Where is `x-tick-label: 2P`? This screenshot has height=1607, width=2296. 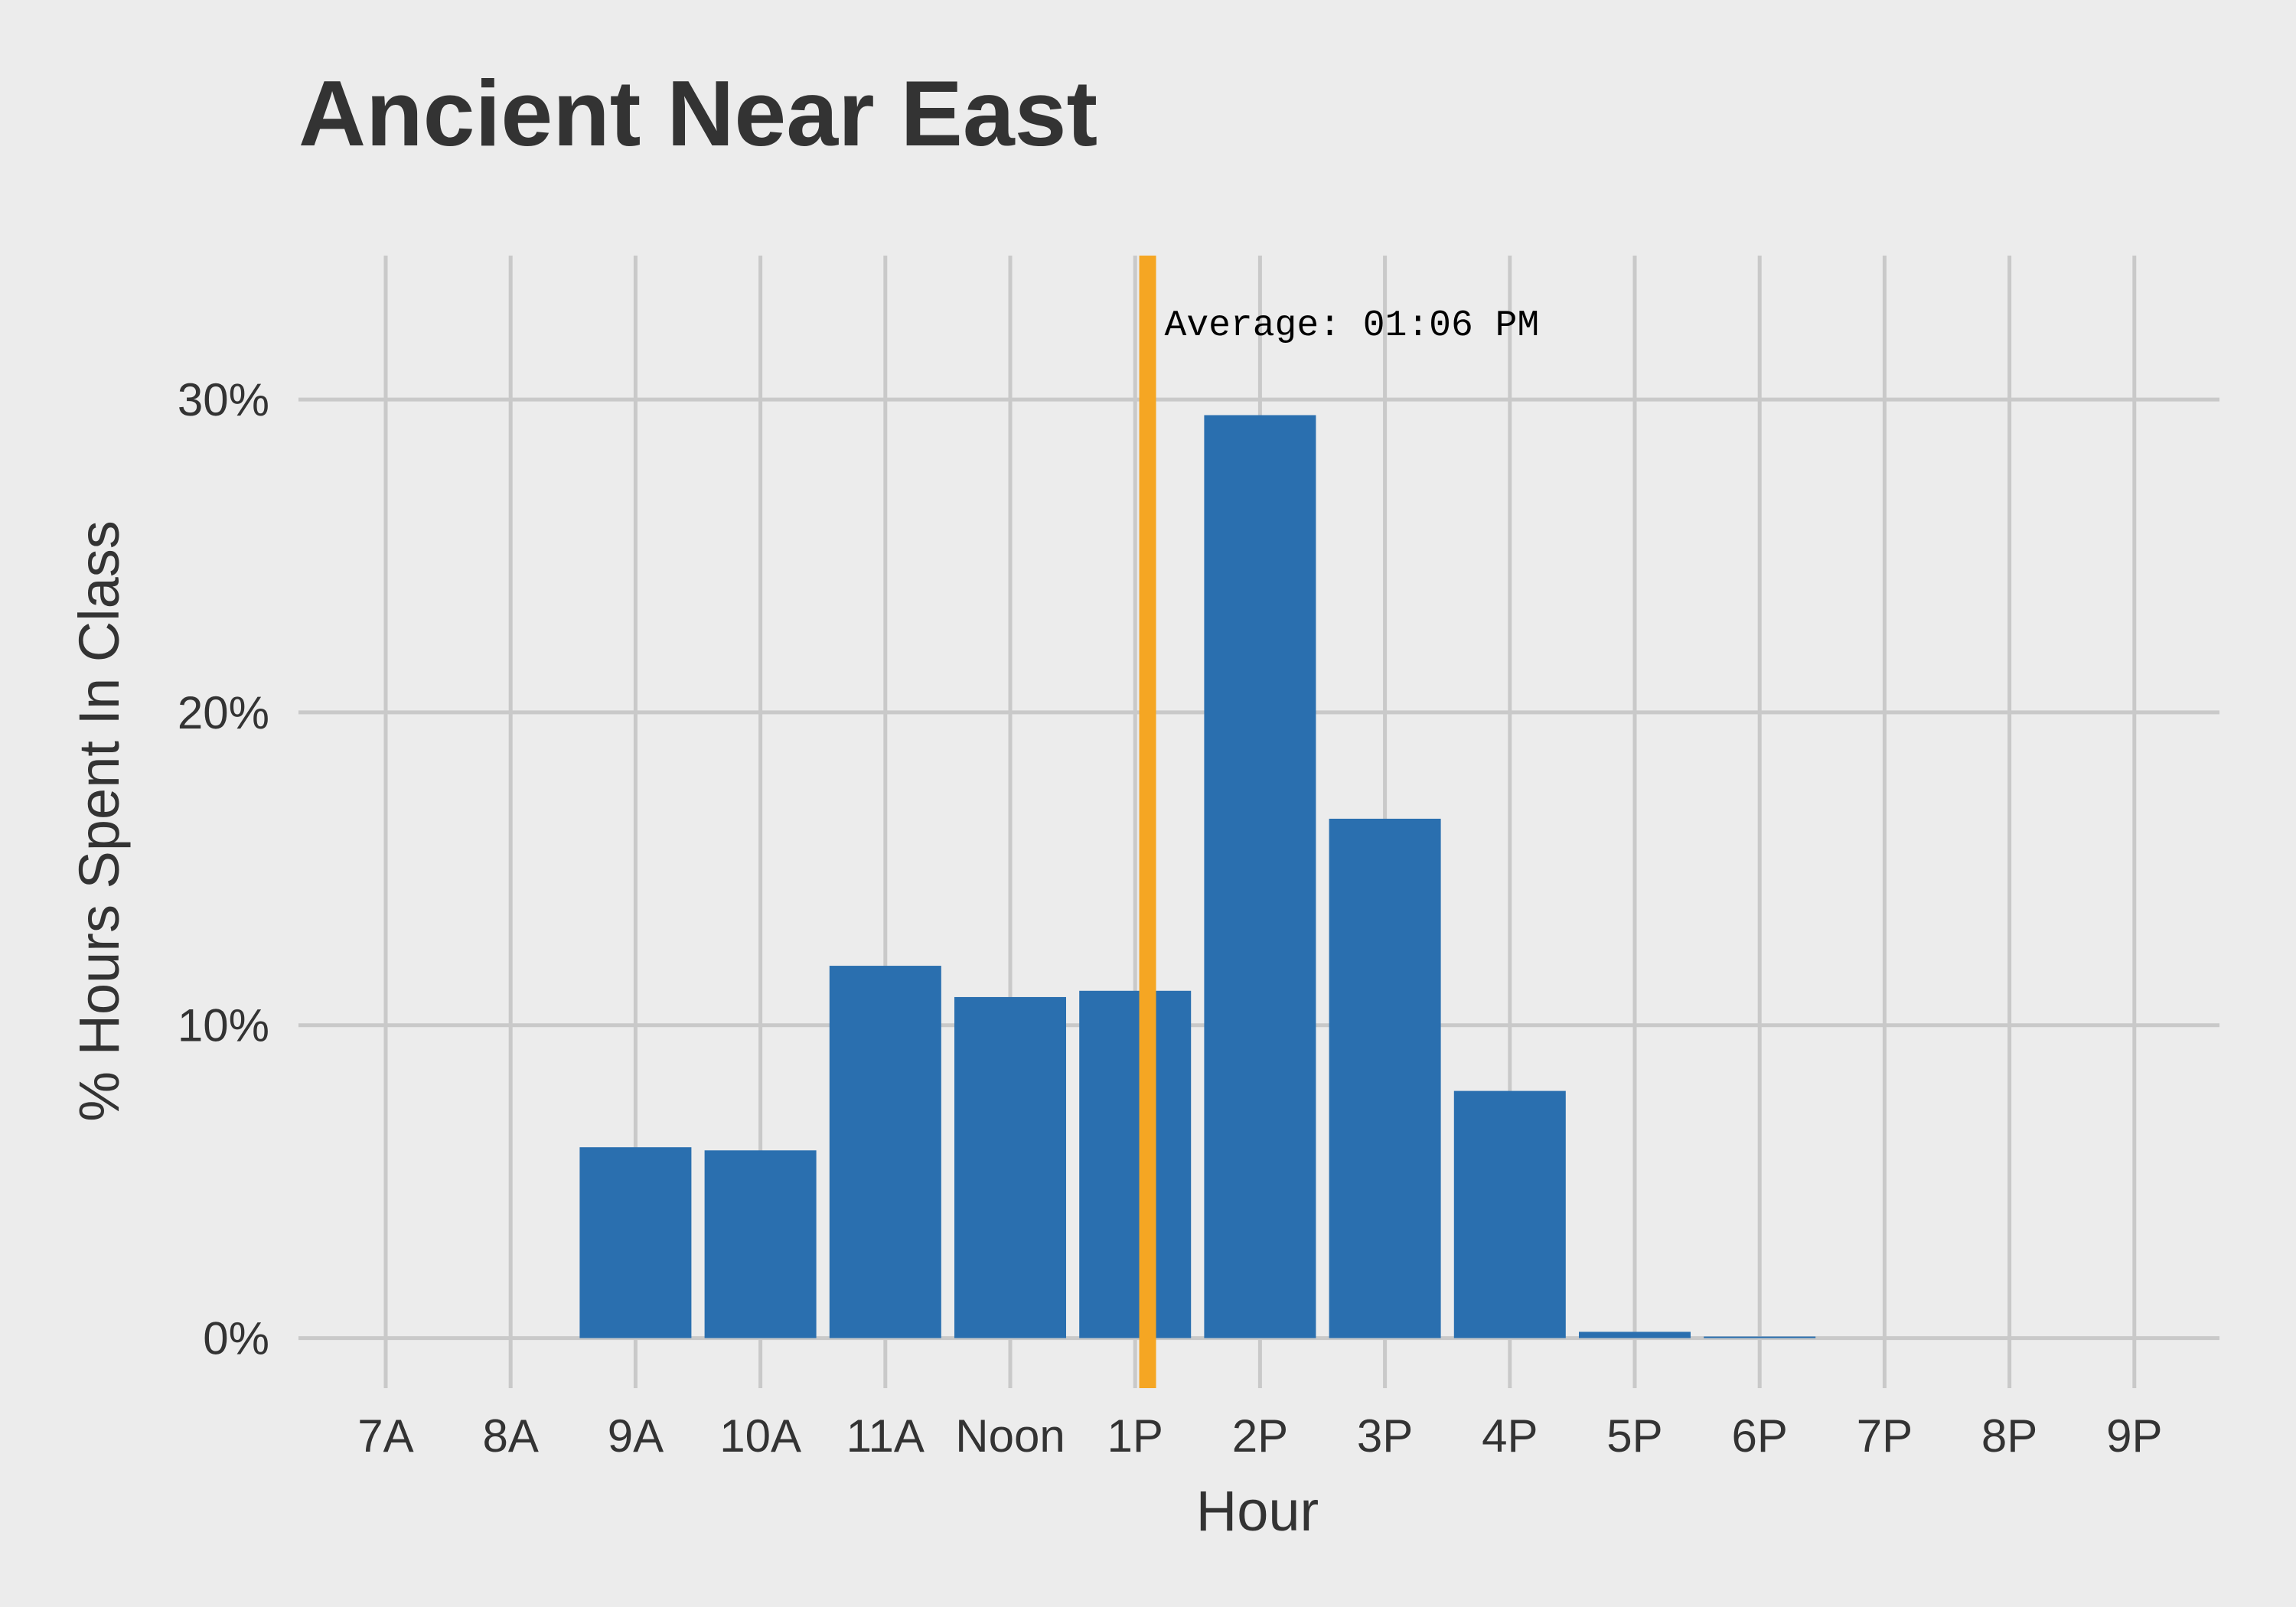 x-tick-label: 2P is located at coordinates (1260, 1436).